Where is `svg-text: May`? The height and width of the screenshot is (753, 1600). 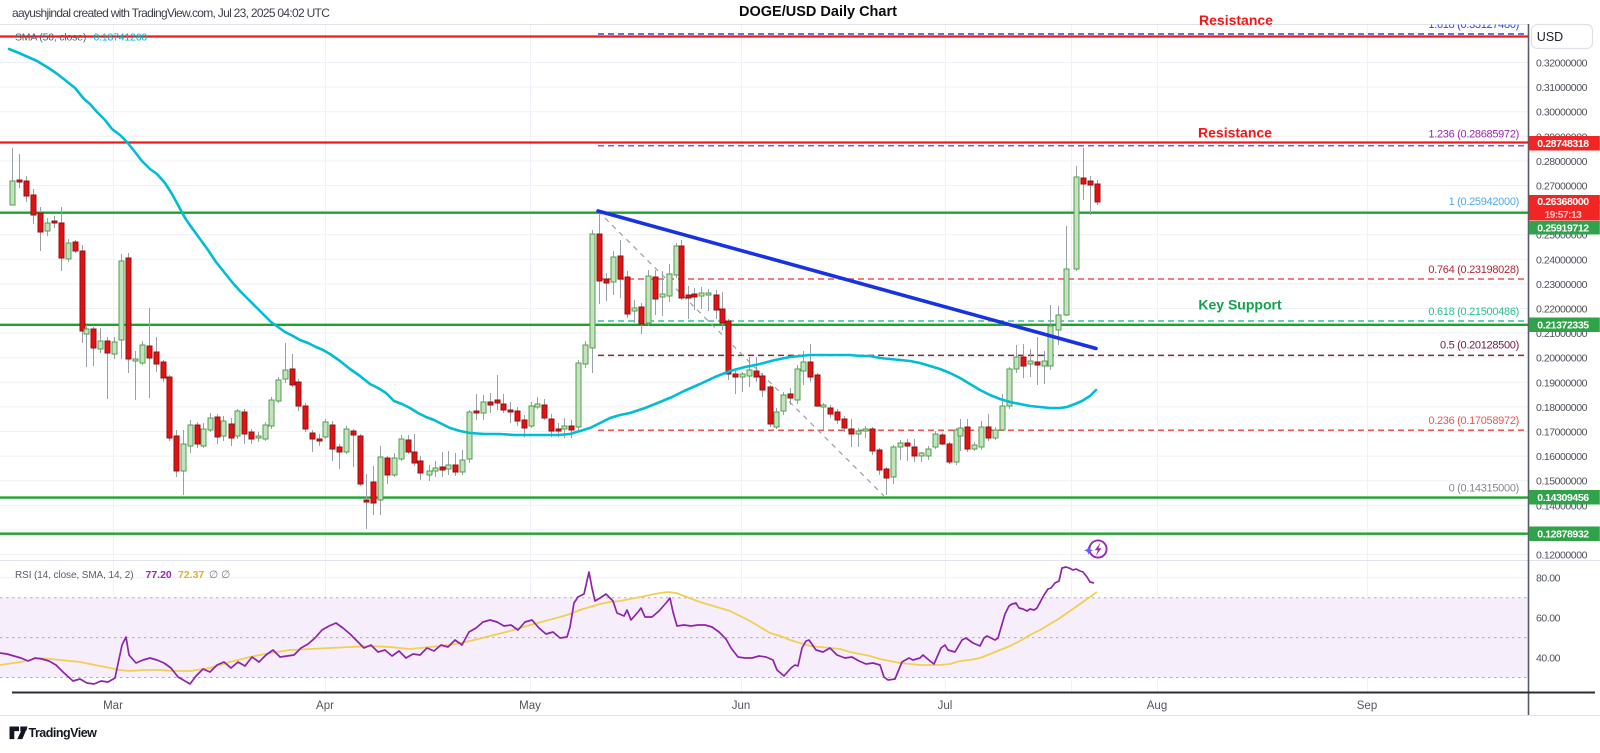
svg-text: May is located at coordinates (530, 706).